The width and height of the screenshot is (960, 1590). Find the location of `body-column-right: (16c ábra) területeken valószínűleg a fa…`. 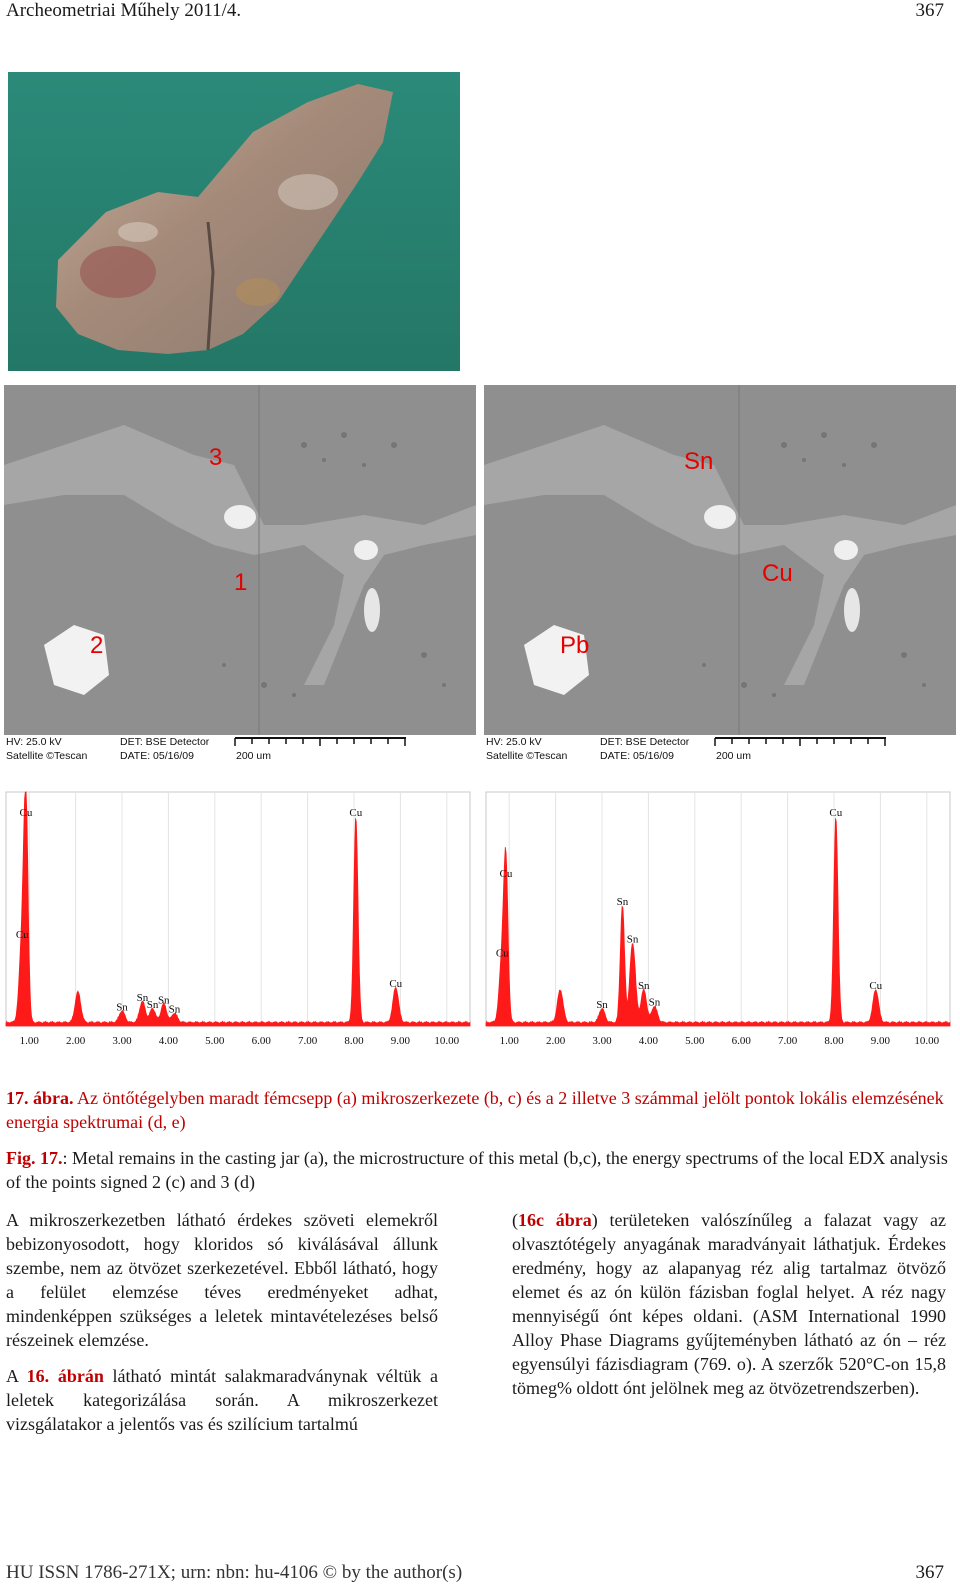

body-column-right: (16c ábra) területeken valószínűleg a fa… is located at coordinates (729, 1310).